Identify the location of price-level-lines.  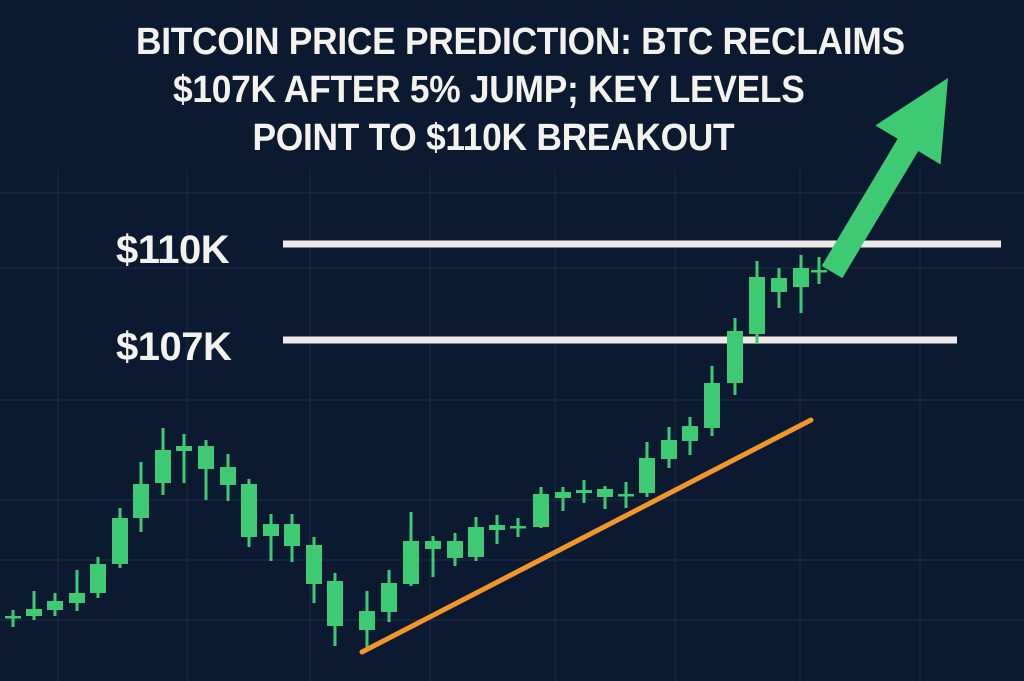
(642, 292).